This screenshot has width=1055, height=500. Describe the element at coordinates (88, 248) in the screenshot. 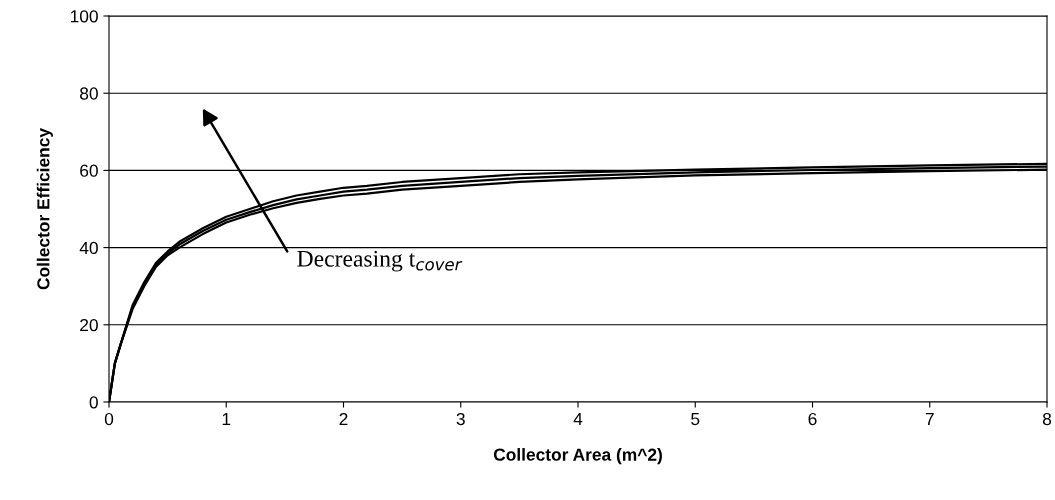

I see `y-tick-label: 40` at that location.